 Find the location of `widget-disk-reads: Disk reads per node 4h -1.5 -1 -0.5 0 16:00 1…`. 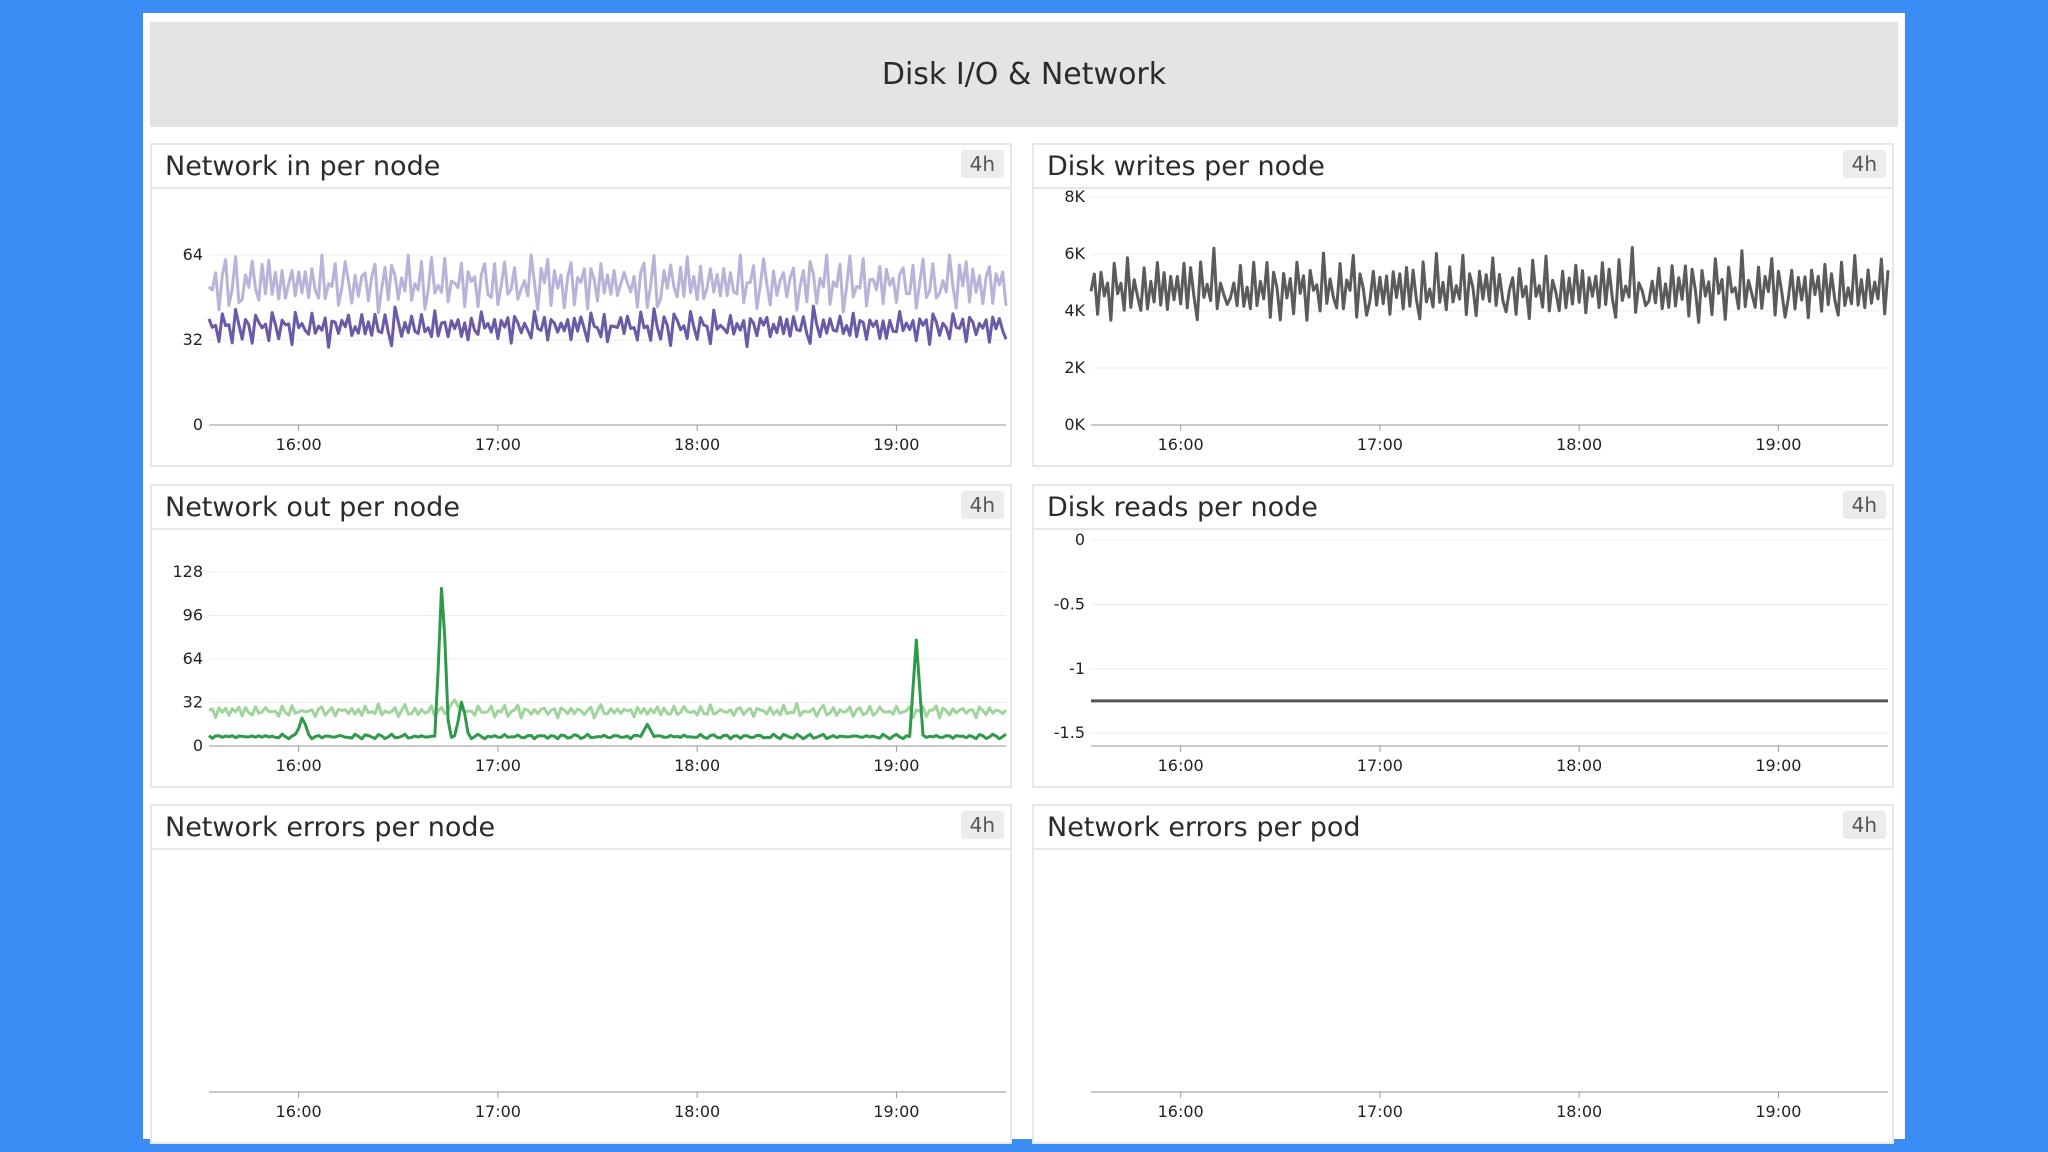

widget-disk-reads: Disk reads per node 4h -1.5 -1 -0.5 0 16:00 1… is located at coordinates (1463, 636).